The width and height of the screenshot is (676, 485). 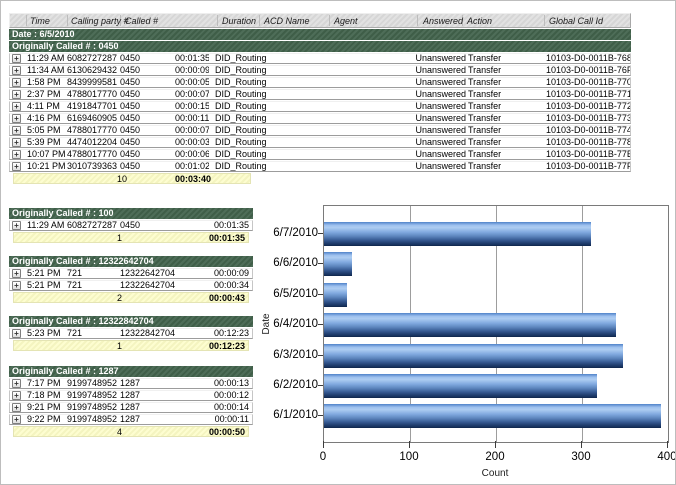 I want to click on duration-cell: 00:00:06, so click(x=192, y=154).